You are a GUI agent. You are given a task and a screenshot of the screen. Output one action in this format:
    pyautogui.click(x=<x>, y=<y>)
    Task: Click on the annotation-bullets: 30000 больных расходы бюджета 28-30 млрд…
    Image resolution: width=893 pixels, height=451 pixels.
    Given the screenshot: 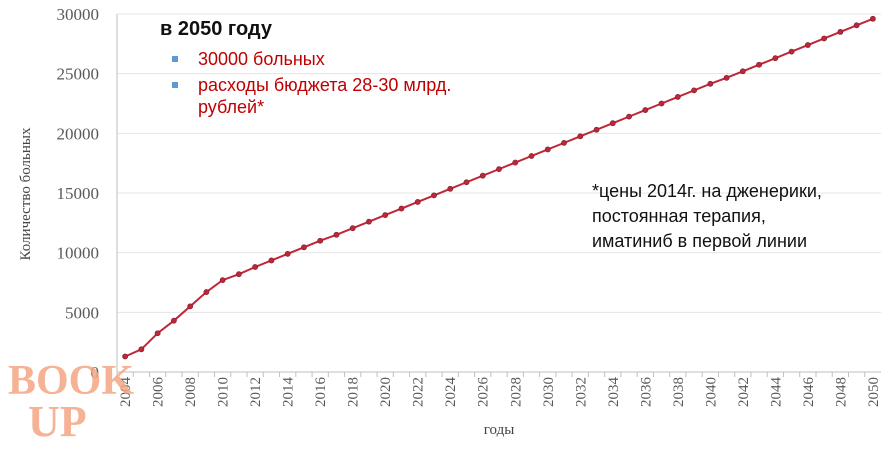 What is the action you would take?
    pyautogui.click(x=315, y=85)
    